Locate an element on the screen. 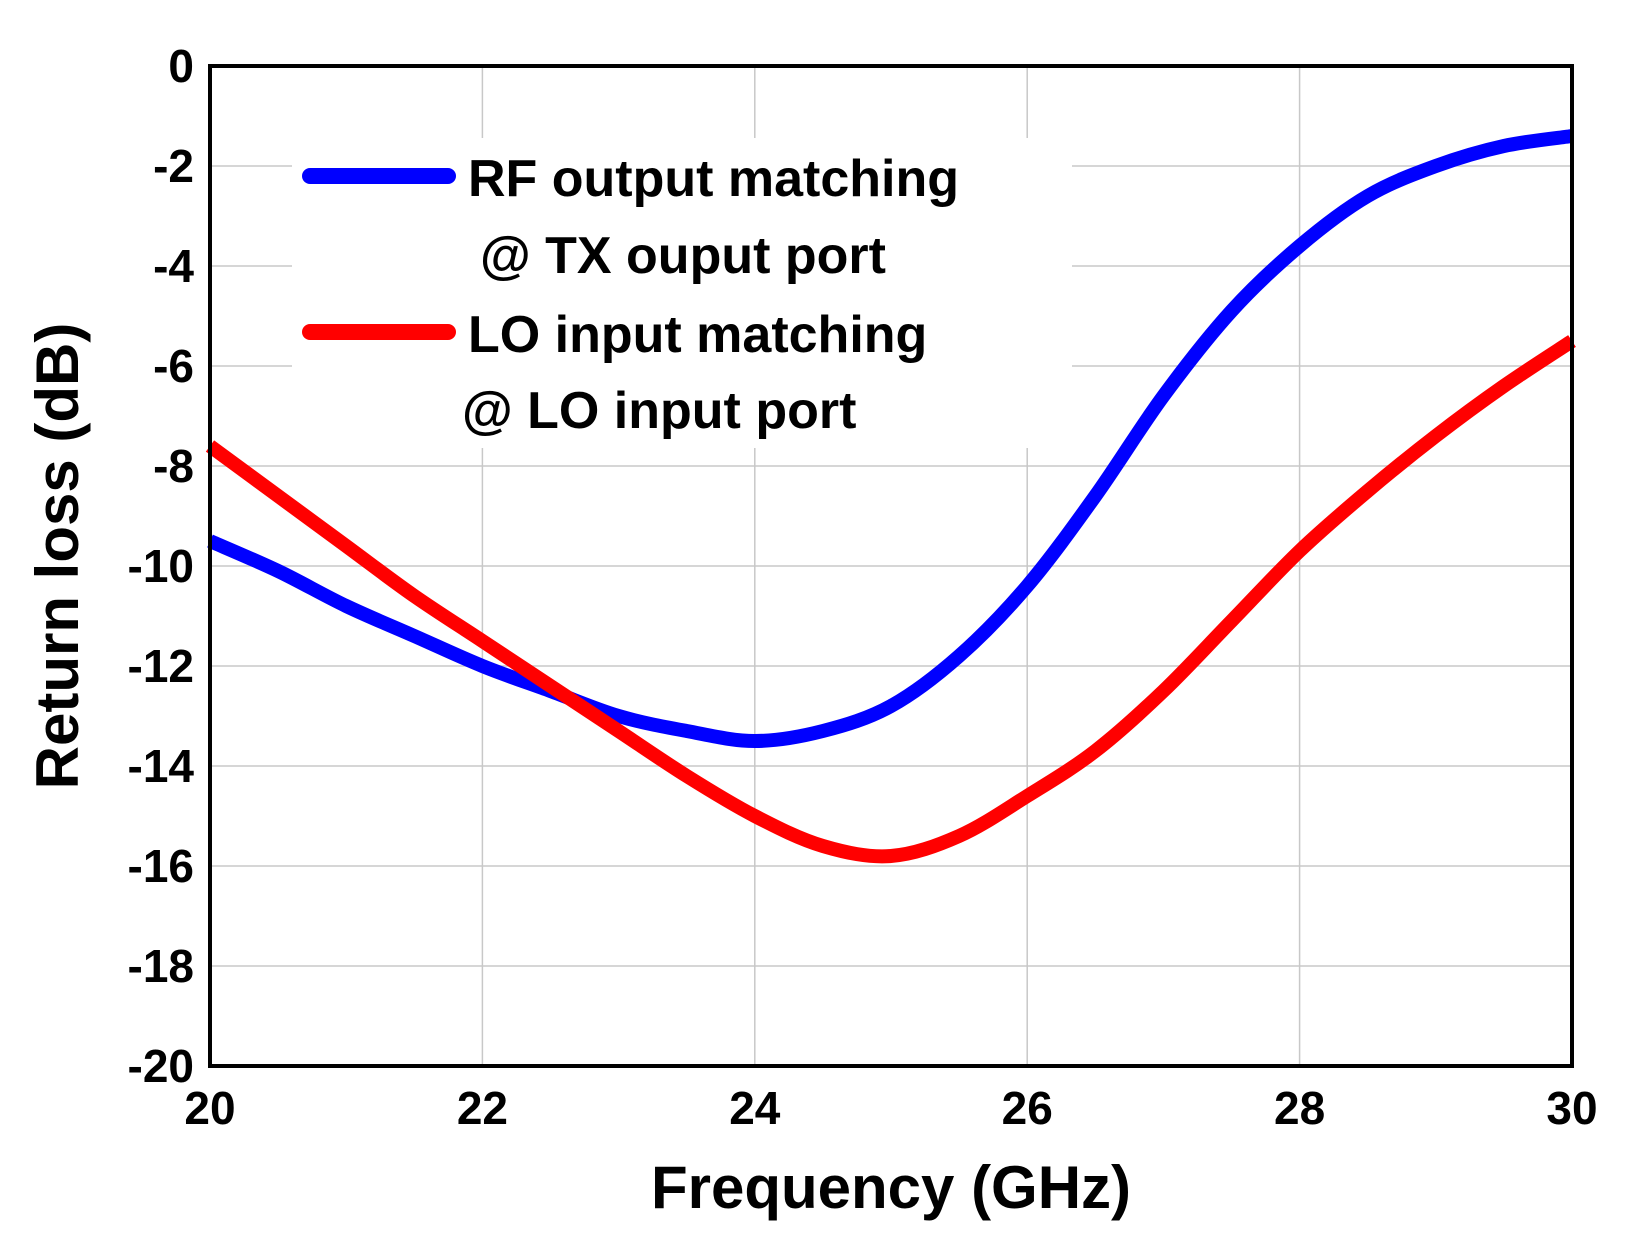 This screenshot has width=1636, height=1241. y-tick-label: -4 is located at coordinates (173, 266).